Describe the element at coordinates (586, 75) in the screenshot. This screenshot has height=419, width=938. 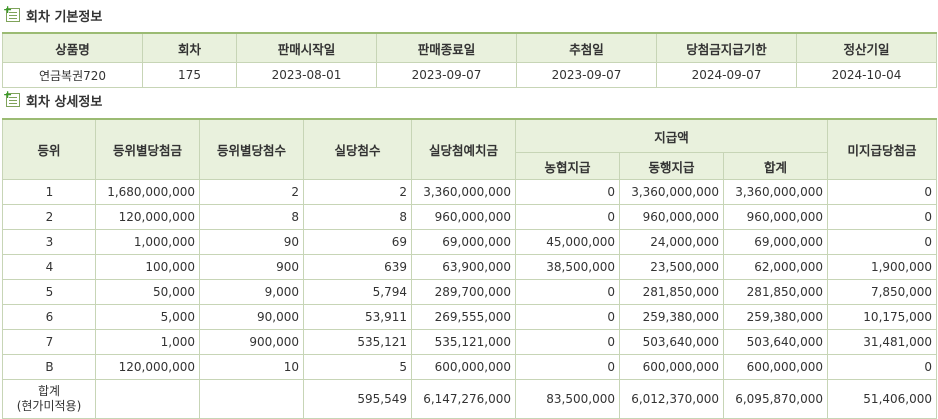
I see `cell-draw-date: 2023-09-07` at that location.